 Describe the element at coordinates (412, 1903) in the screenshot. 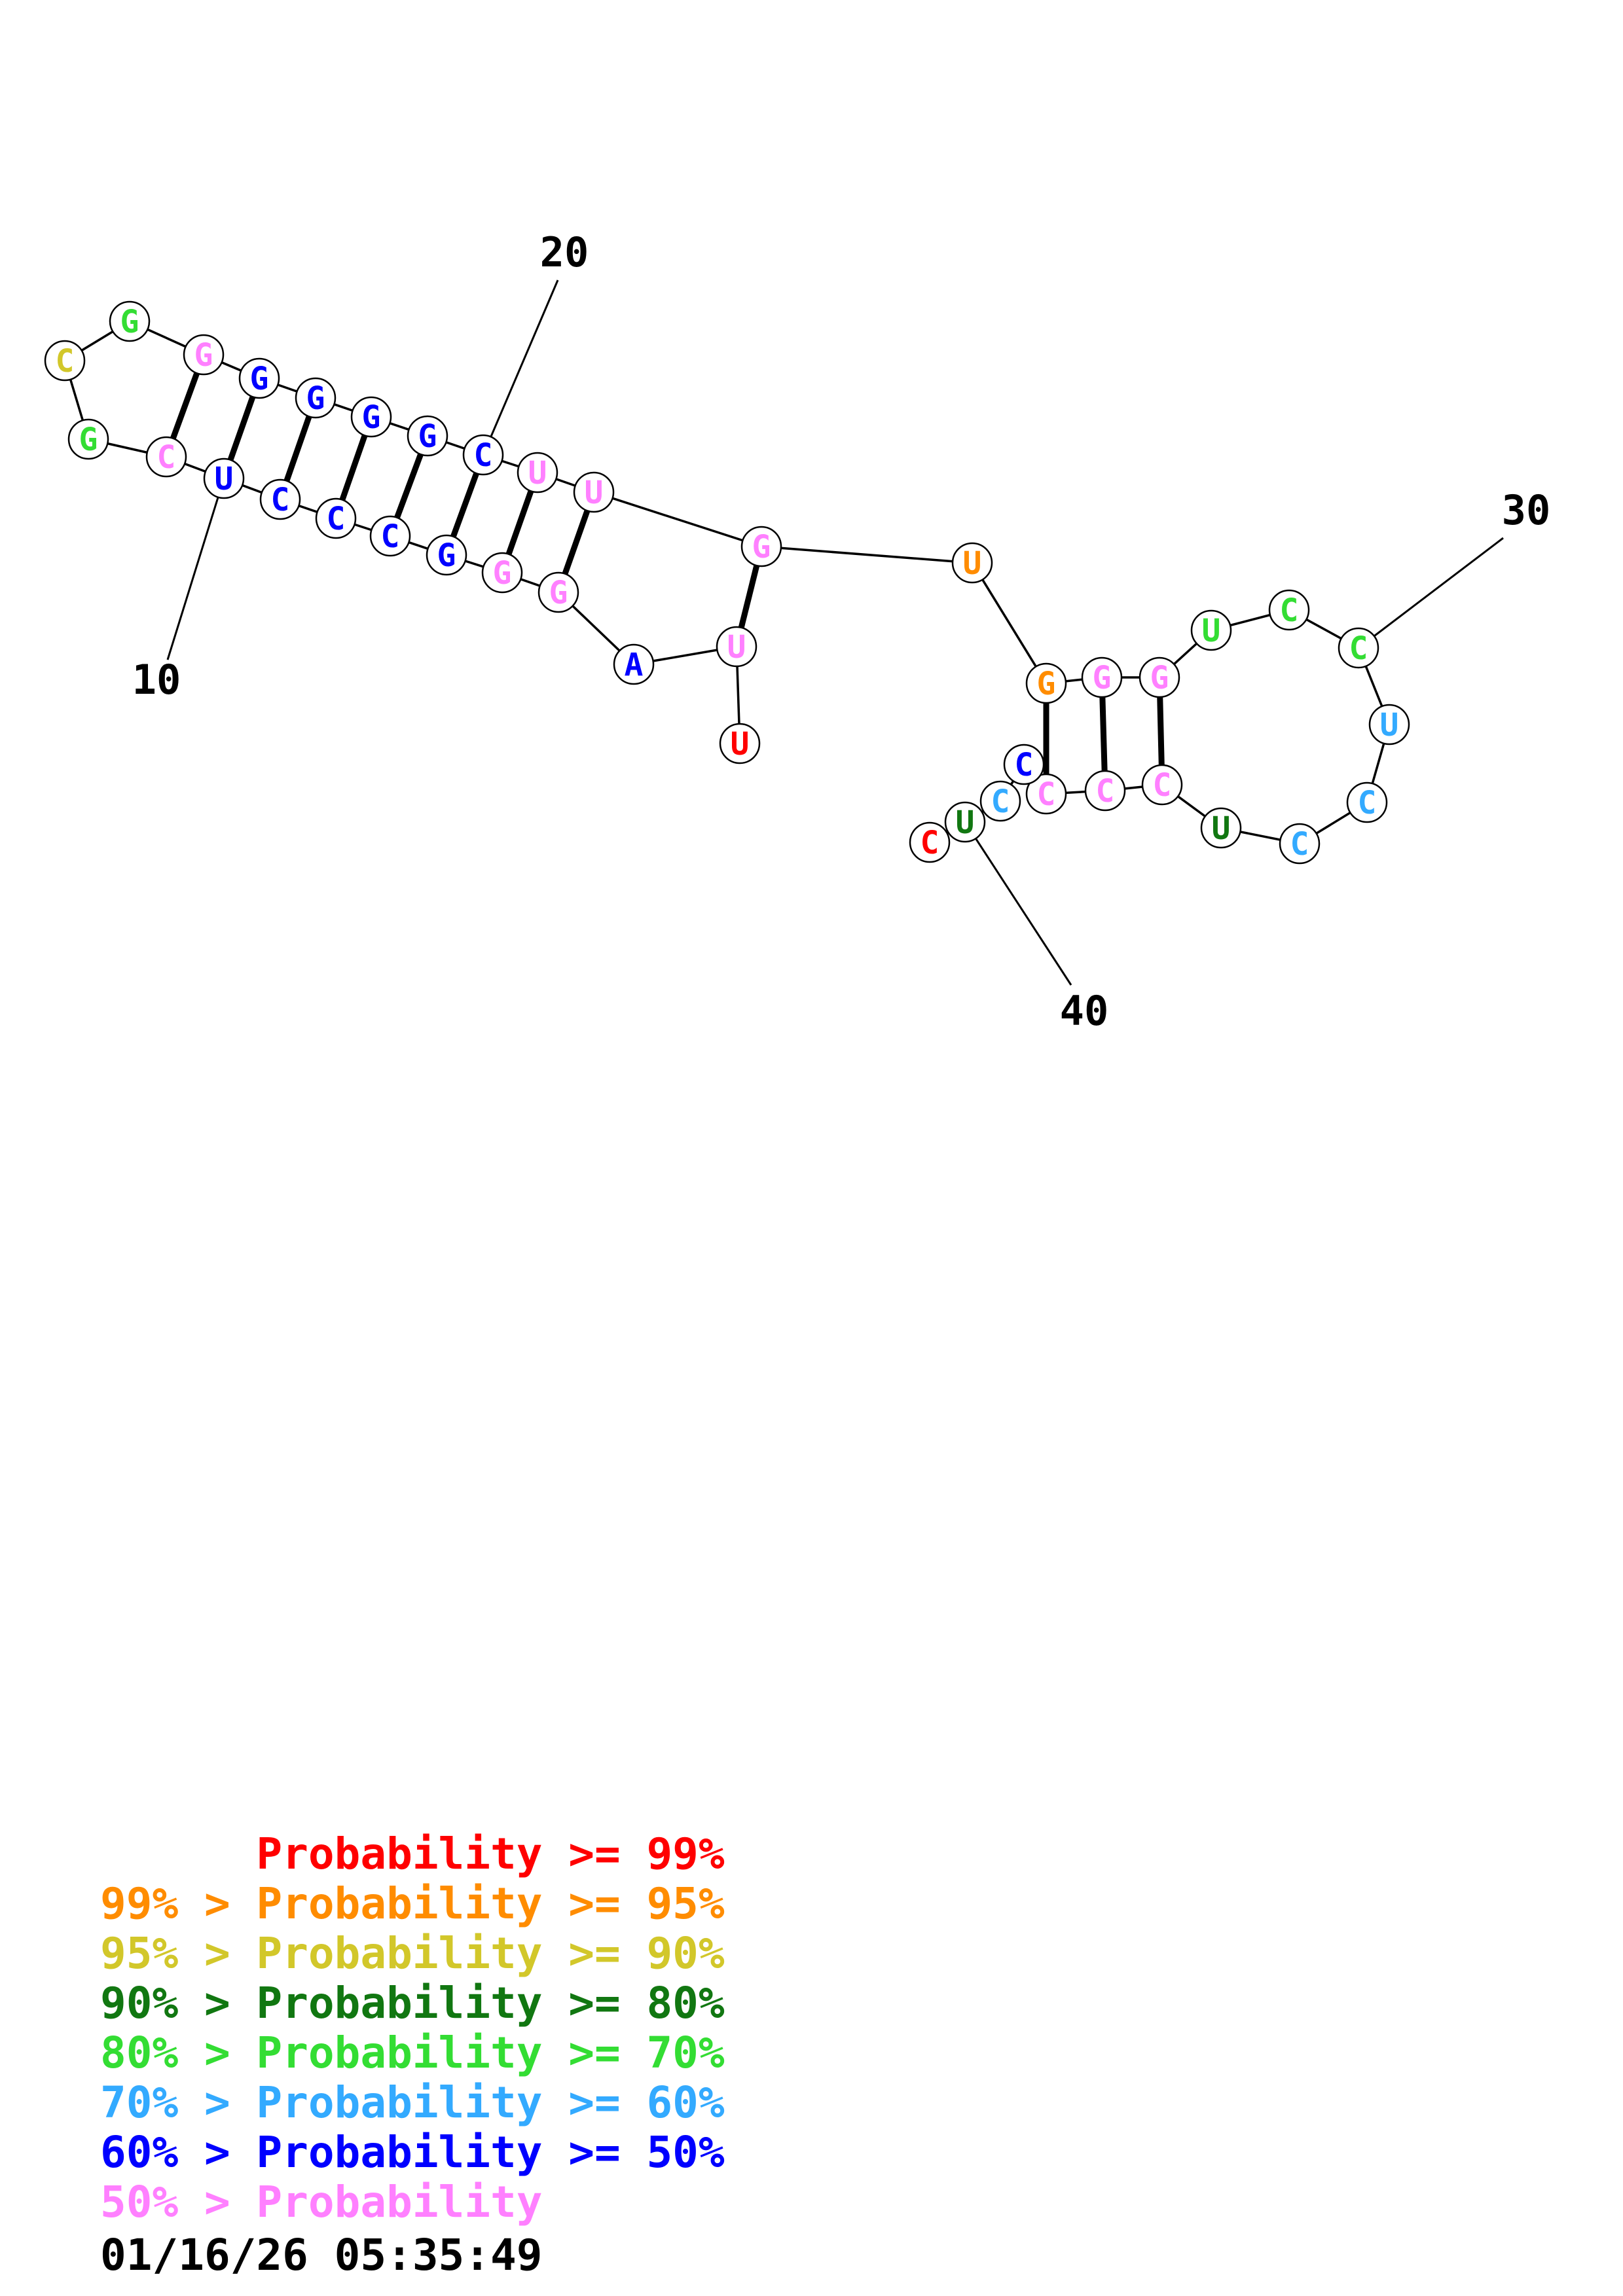

I see `legend-item: 99% > Probability >= 95%` at that location.